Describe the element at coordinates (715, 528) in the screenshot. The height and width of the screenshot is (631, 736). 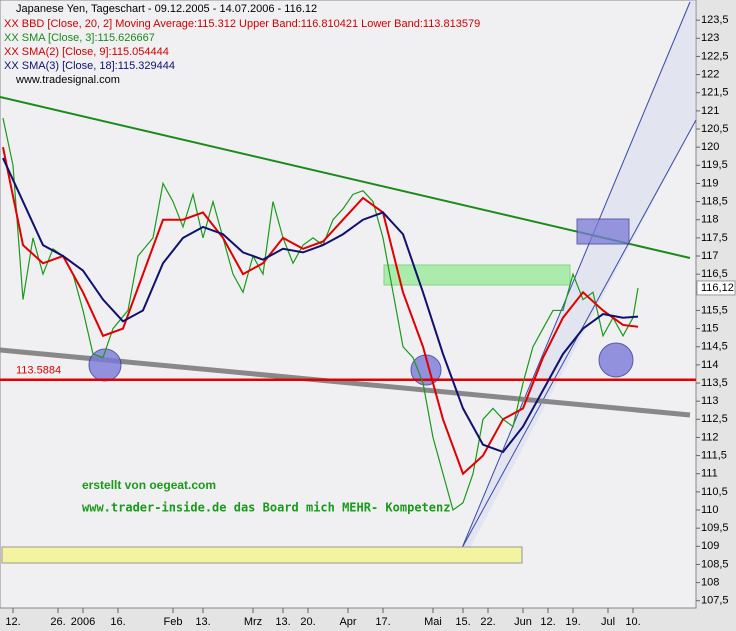
I see `y-tick-label: 109,5` at that location.